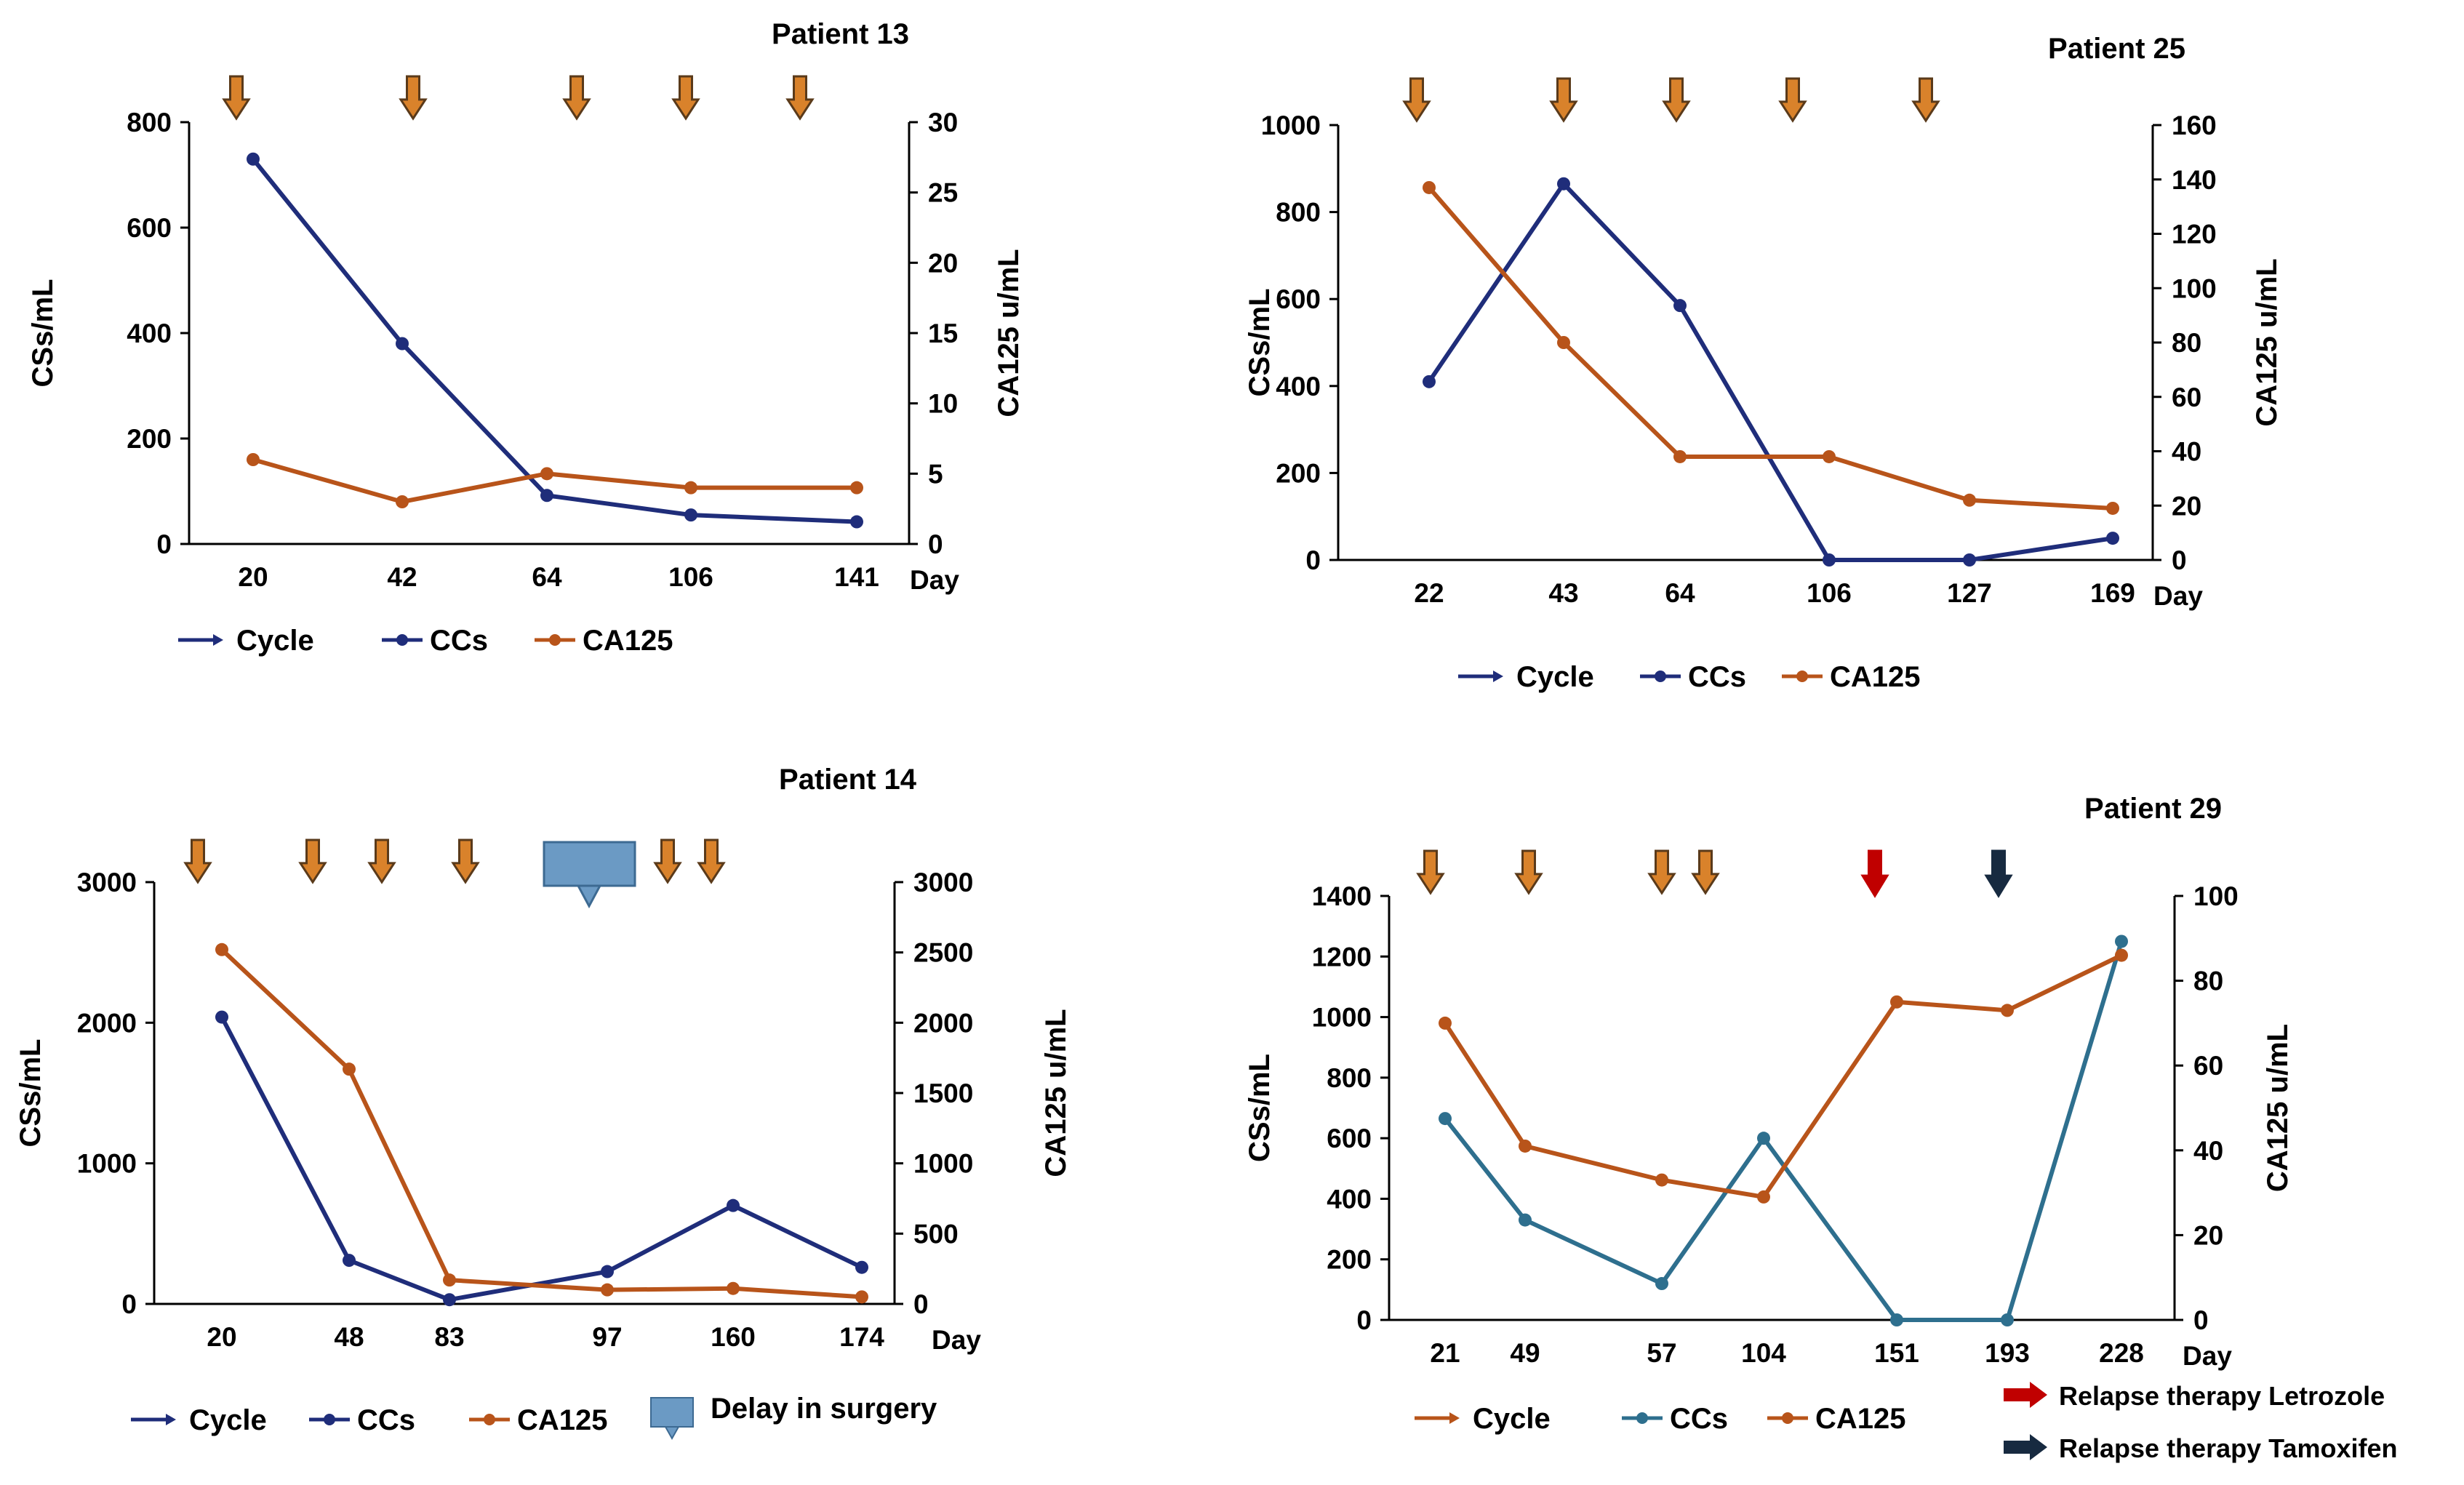  Describe the element at coordinates (943, 882) in the screenshot. I see `right-tick-label: 3000` at that location.